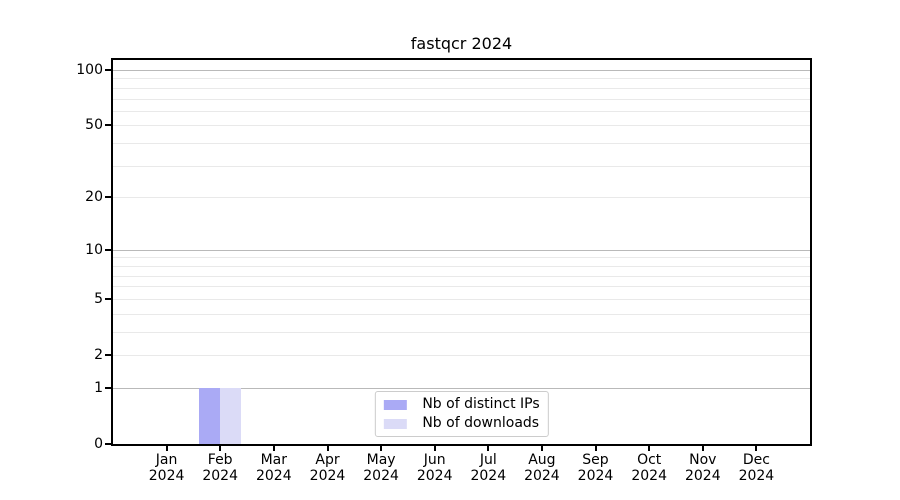  Describe the element at coordinates (595, 468) in the screenshot. I see `x-tick-label-sep-2024: Sep 2024` at that location.